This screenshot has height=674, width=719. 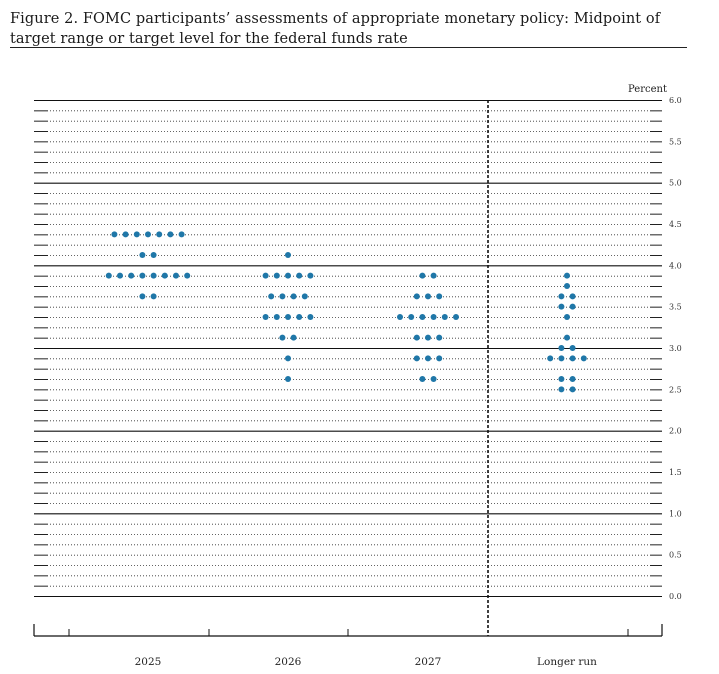 I want to click on y-tick-label: 1.0, so click(x=675, y=513).